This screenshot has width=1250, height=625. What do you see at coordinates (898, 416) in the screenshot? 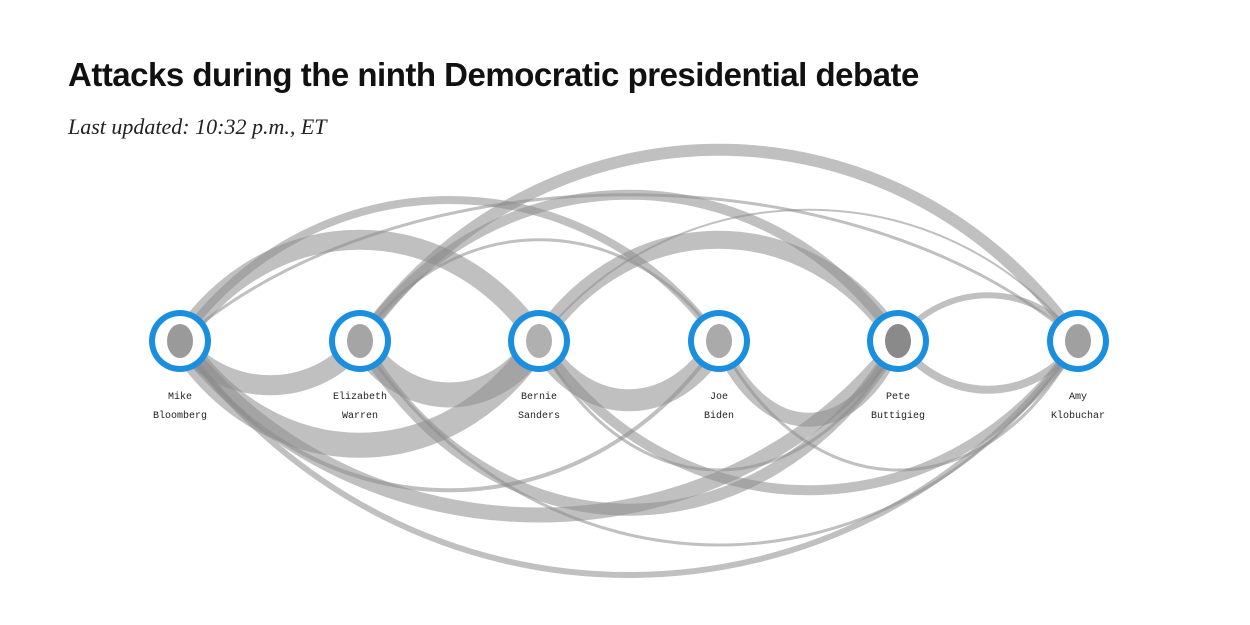
I see `last-name: Buttigieg` at bounding box center [898, 416].